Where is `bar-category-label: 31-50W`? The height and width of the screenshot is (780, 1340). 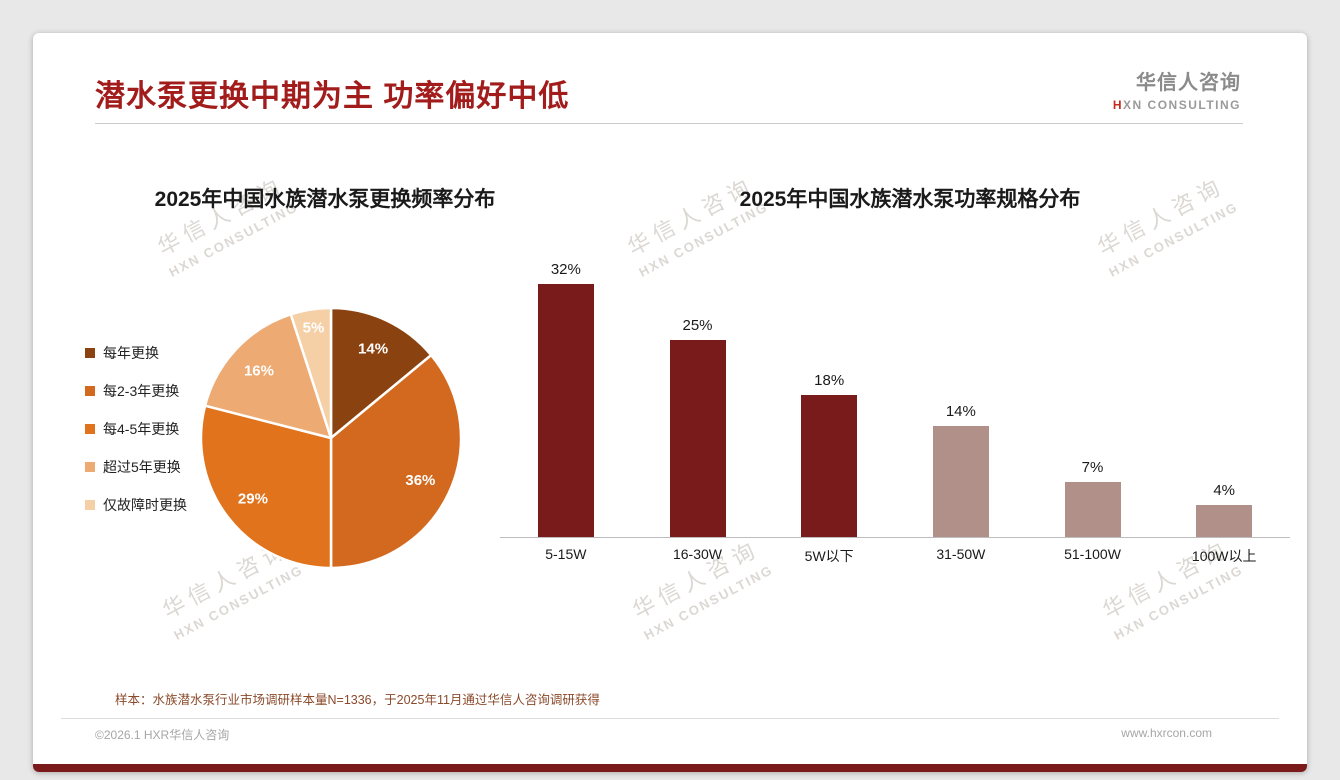
bar-category-label: 31-50W is located at coordinates (961, 554).